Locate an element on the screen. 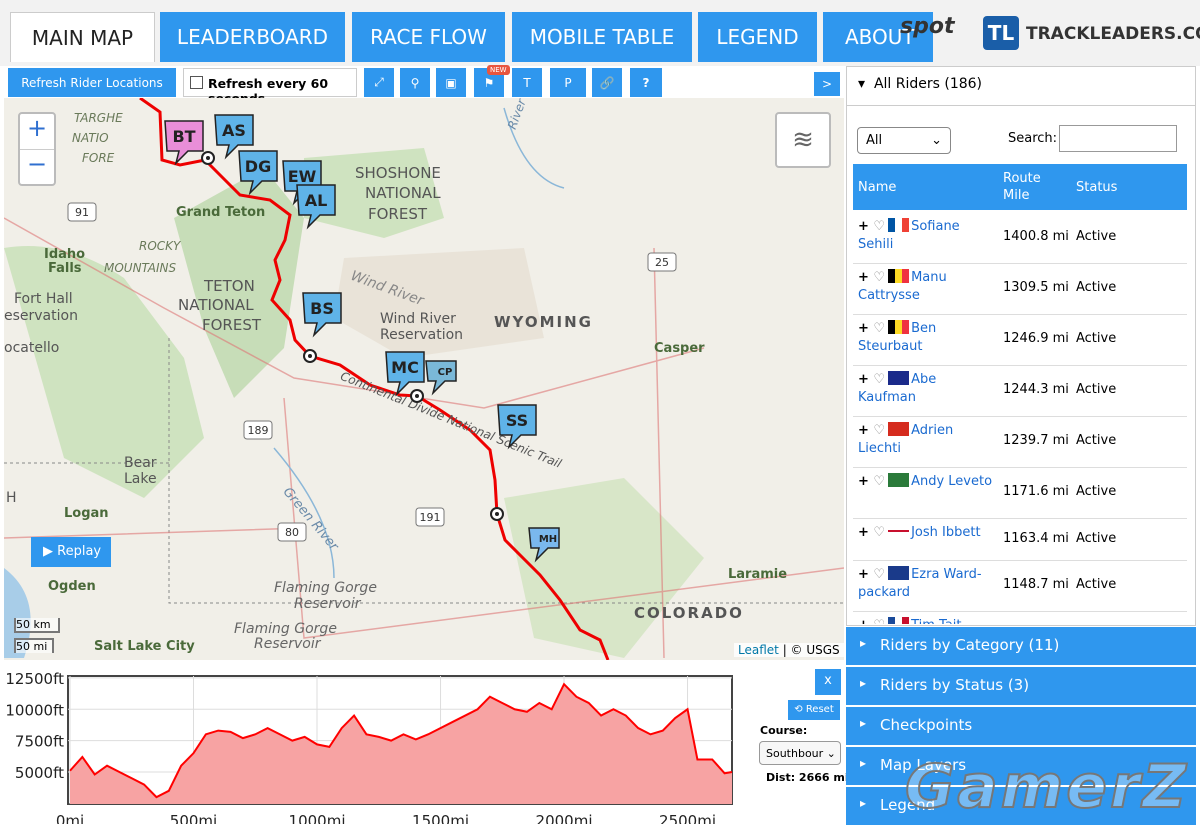 This screenshot has height=825, width=1200. map-label: FORE is located at coordinates (98, 158).